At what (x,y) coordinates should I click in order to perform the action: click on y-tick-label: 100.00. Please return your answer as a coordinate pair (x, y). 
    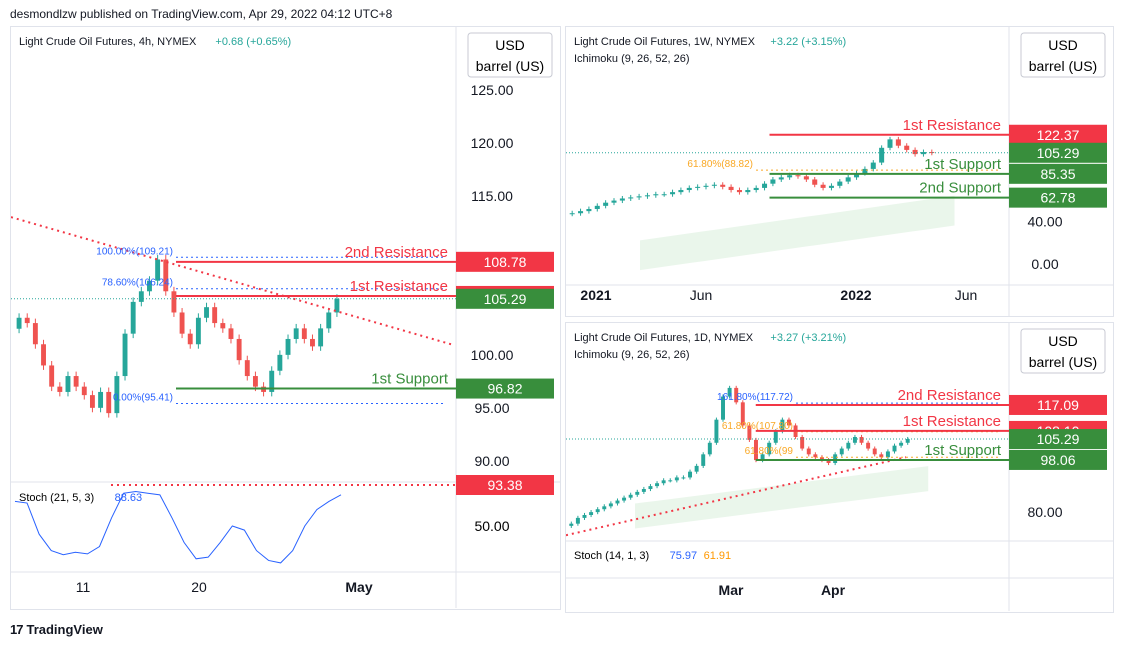
    Looking at the image, I should click on (492, 355).